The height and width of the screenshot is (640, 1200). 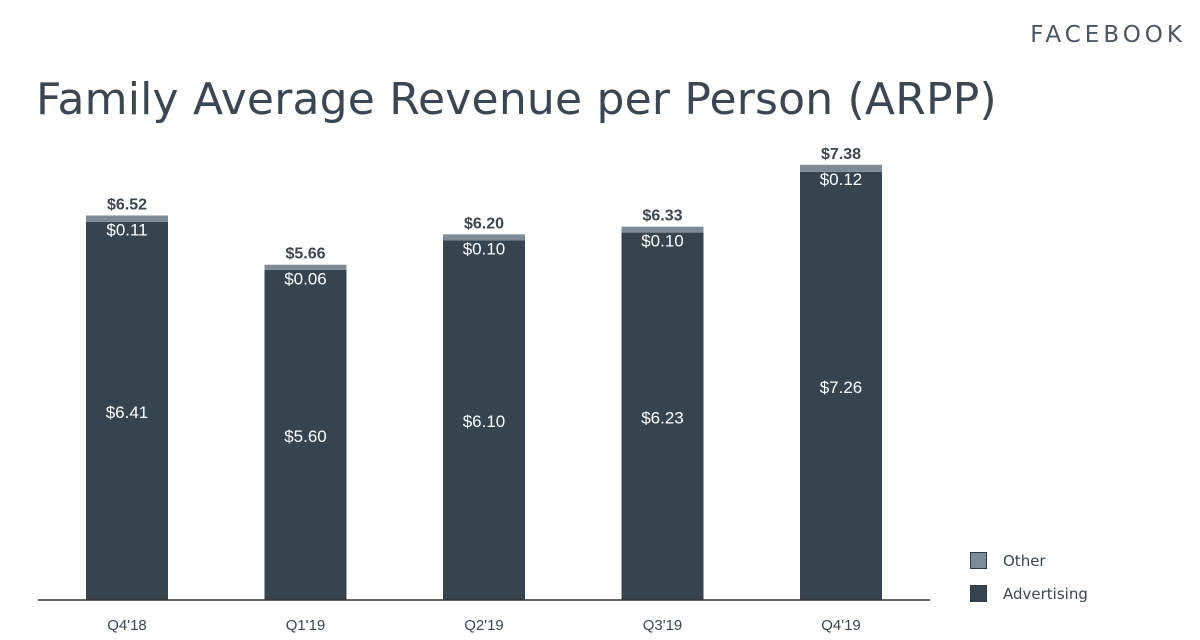 What do you see at coordinates (306, 625) in the screenshot?
I see `x-tick-label-q119: Q1'19` at bounding box center [306, 625].